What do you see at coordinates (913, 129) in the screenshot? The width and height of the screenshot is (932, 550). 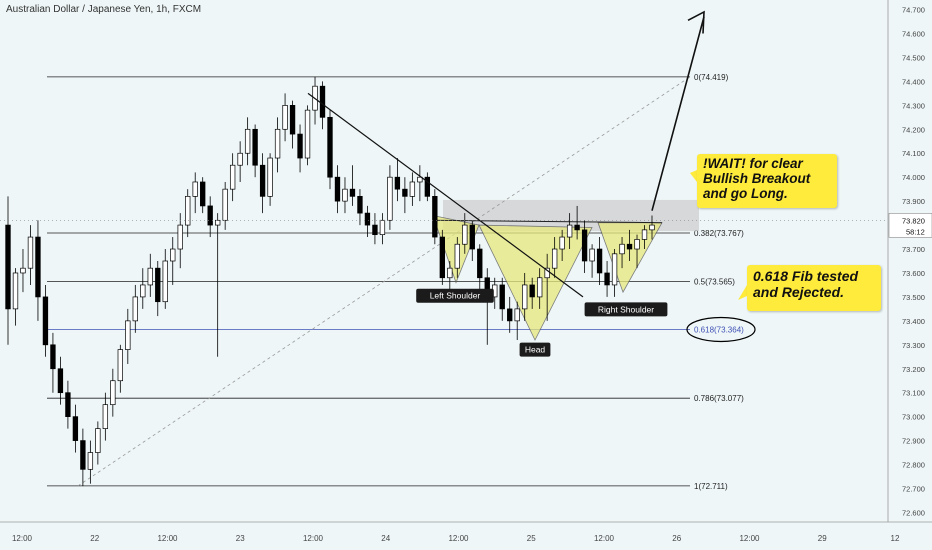 I see `price-tick-label: 74.200` at bounding box center [913, 129].